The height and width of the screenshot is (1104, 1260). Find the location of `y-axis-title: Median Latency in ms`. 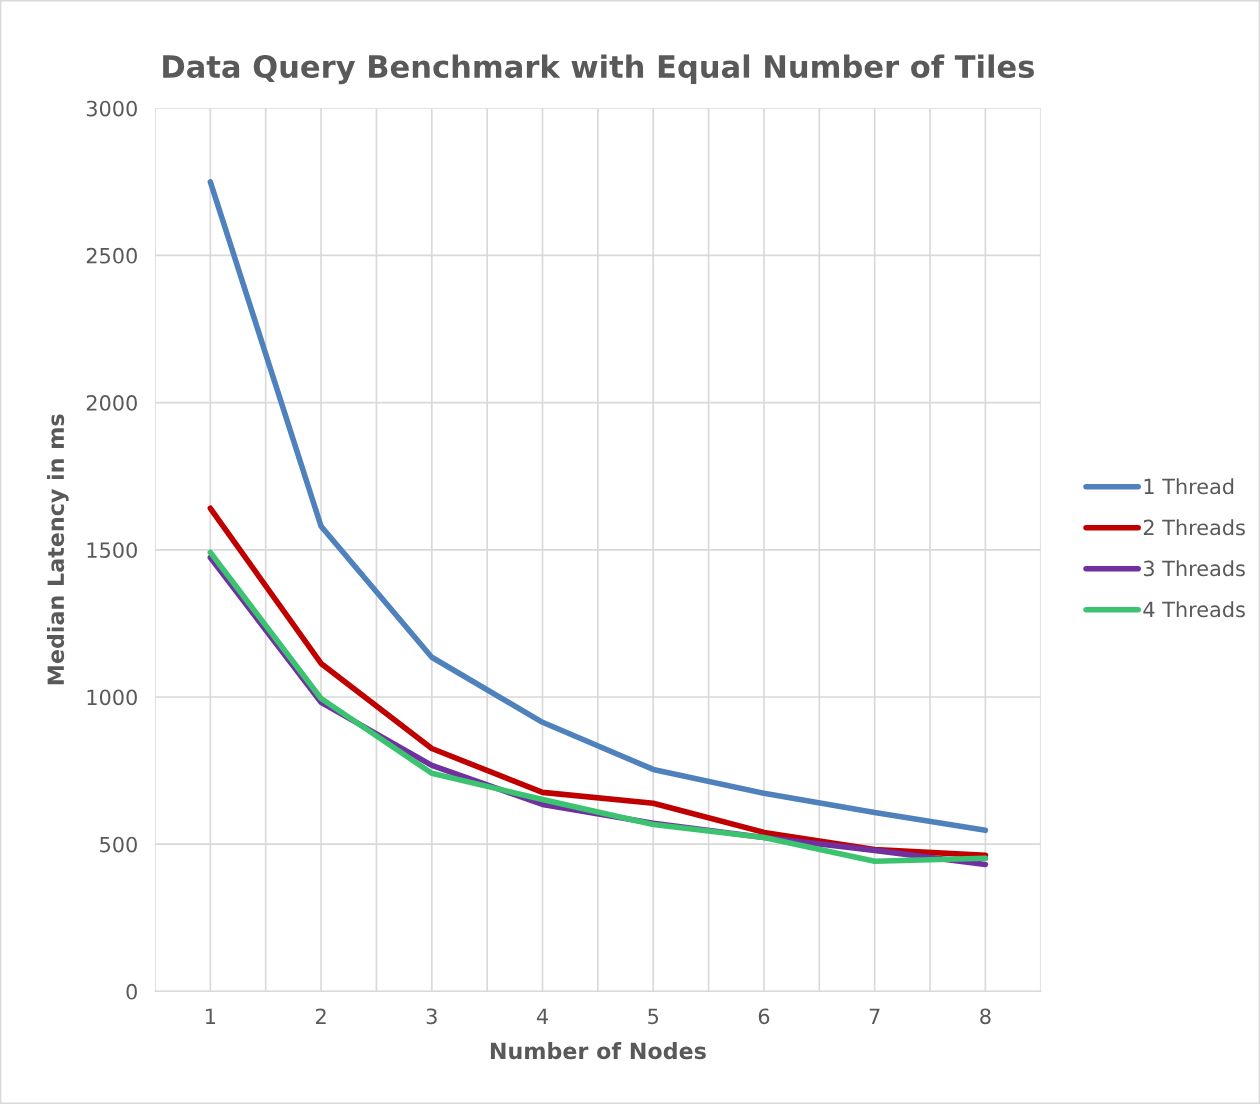

y-axis-title: Median Latency in ms is located at coordinates (57, 549).